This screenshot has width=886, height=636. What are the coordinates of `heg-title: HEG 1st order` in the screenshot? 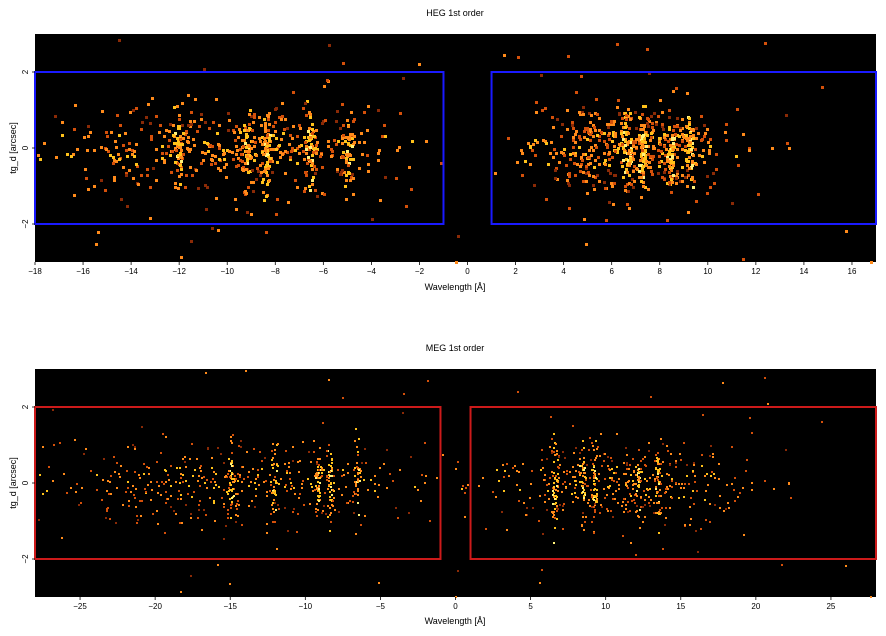 It's located at (455, 13).